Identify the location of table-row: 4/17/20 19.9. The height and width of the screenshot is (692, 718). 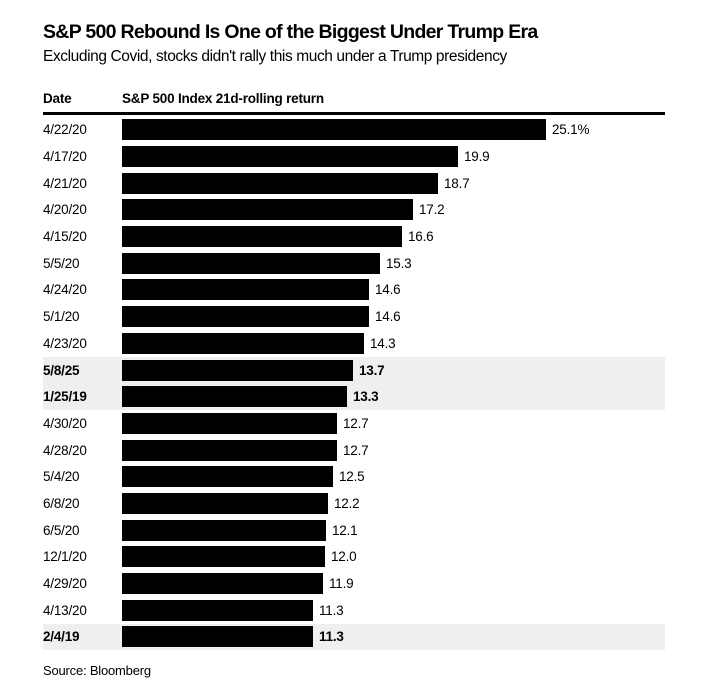
(354, 156).